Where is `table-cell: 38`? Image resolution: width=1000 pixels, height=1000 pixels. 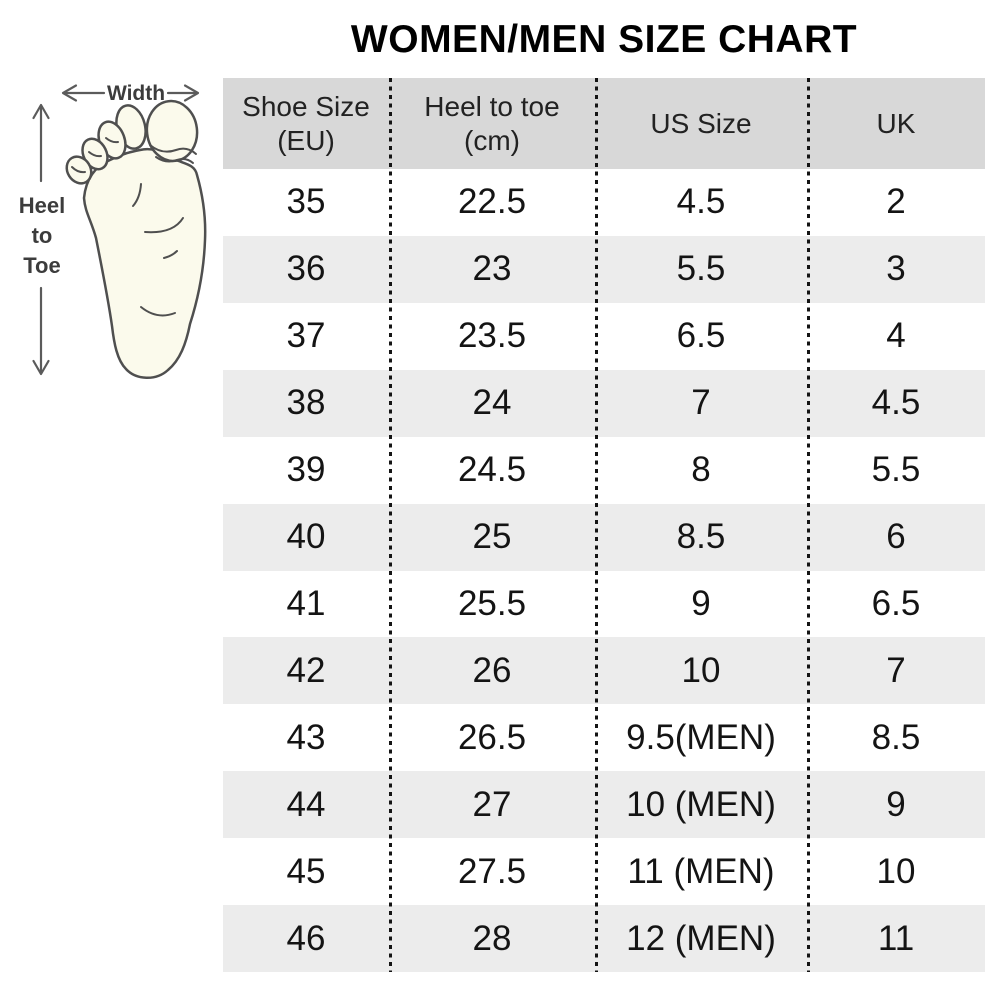
table-cell: 38 is located at coordinates (306, 403).